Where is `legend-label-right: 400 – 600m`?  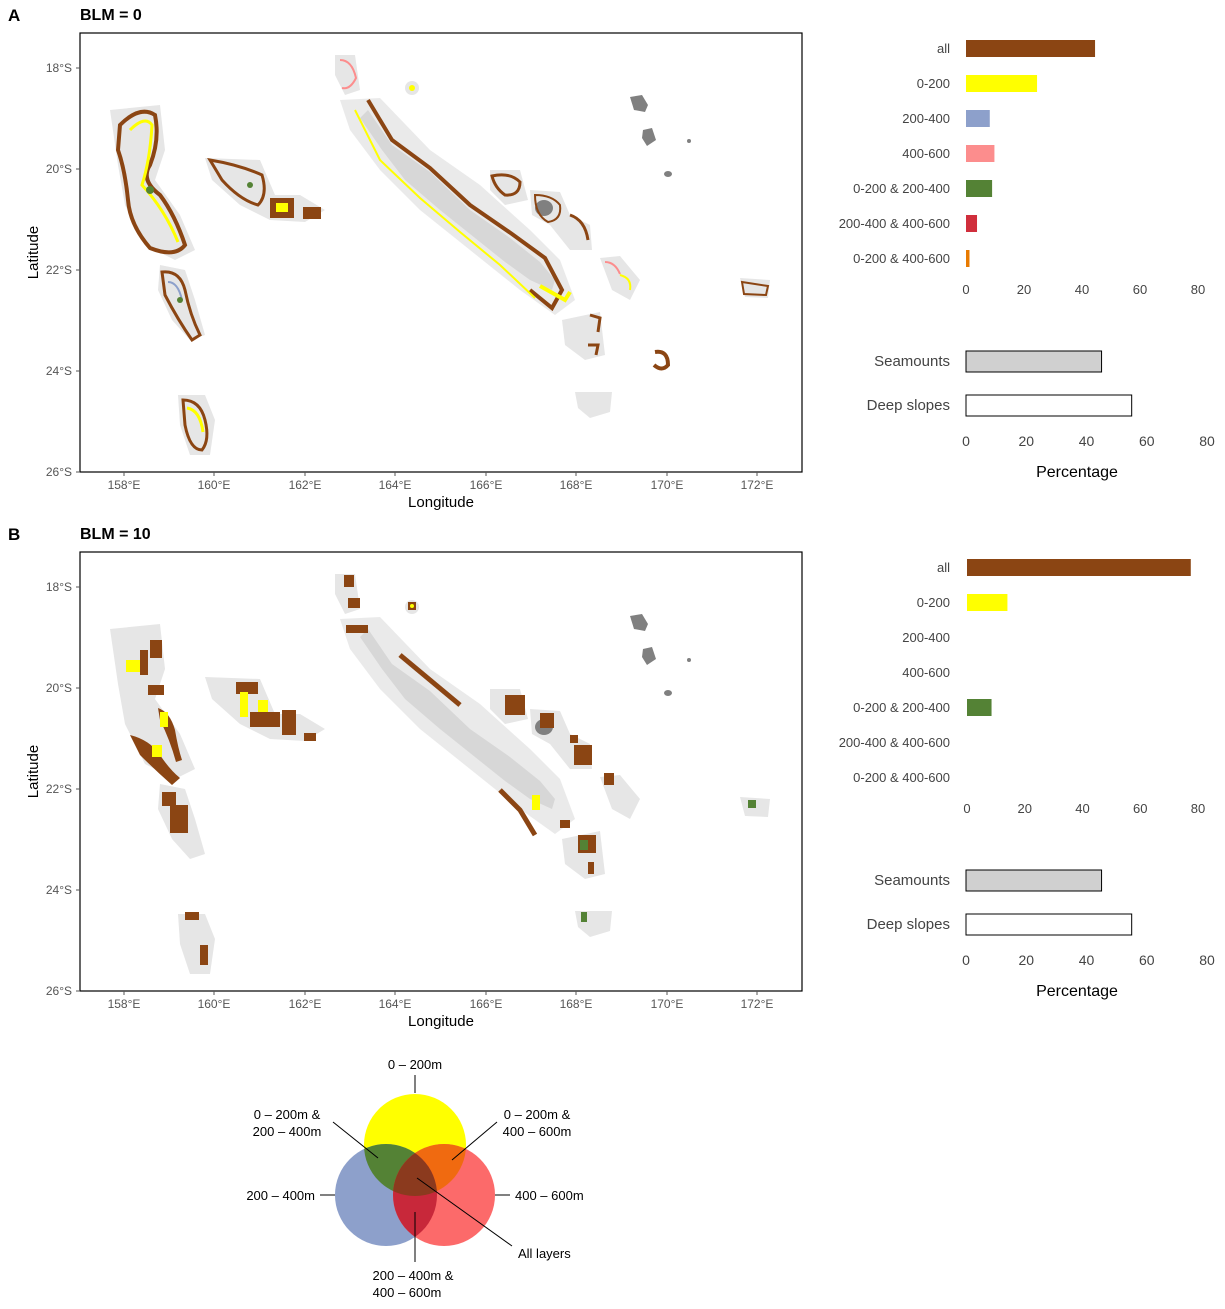 legend-label-right: 400 – 600m is located at coordinates (549, 1195).